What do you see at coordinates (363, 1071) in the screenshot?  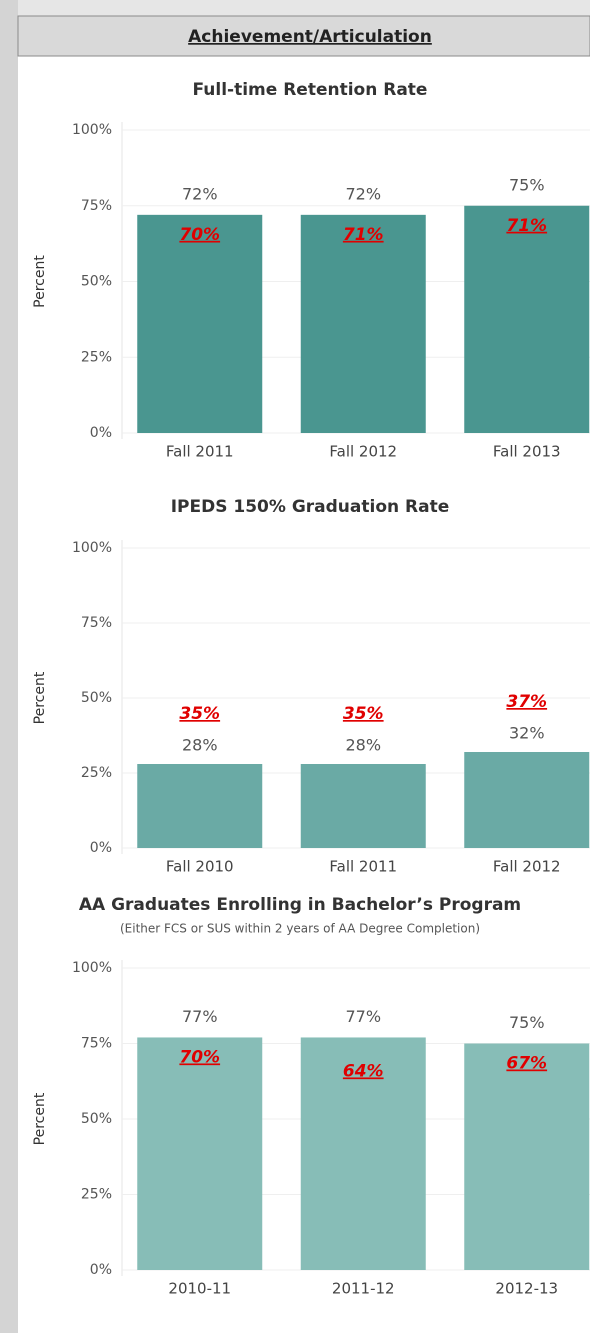 I see `benchmark-label: 64%` at bounding box center [363, 1071].